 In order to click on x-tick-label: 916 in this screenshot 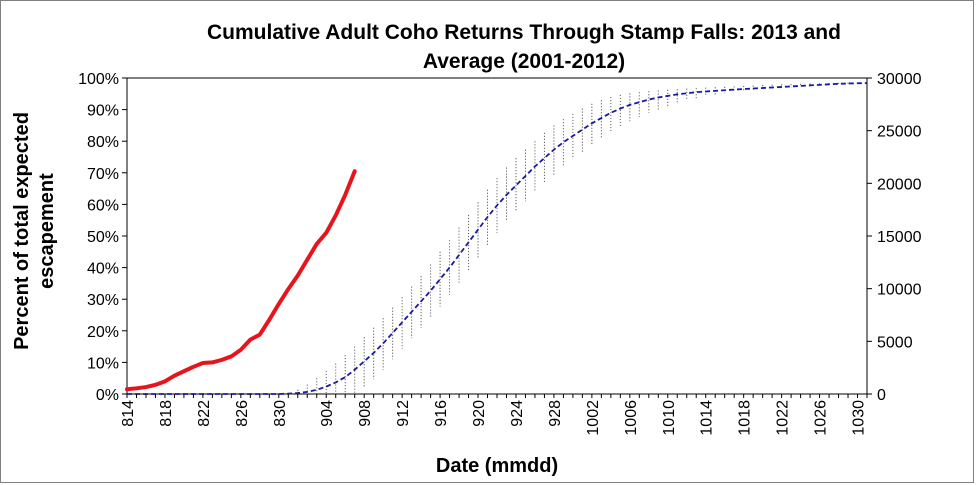, I will do `click(441, 413)`.